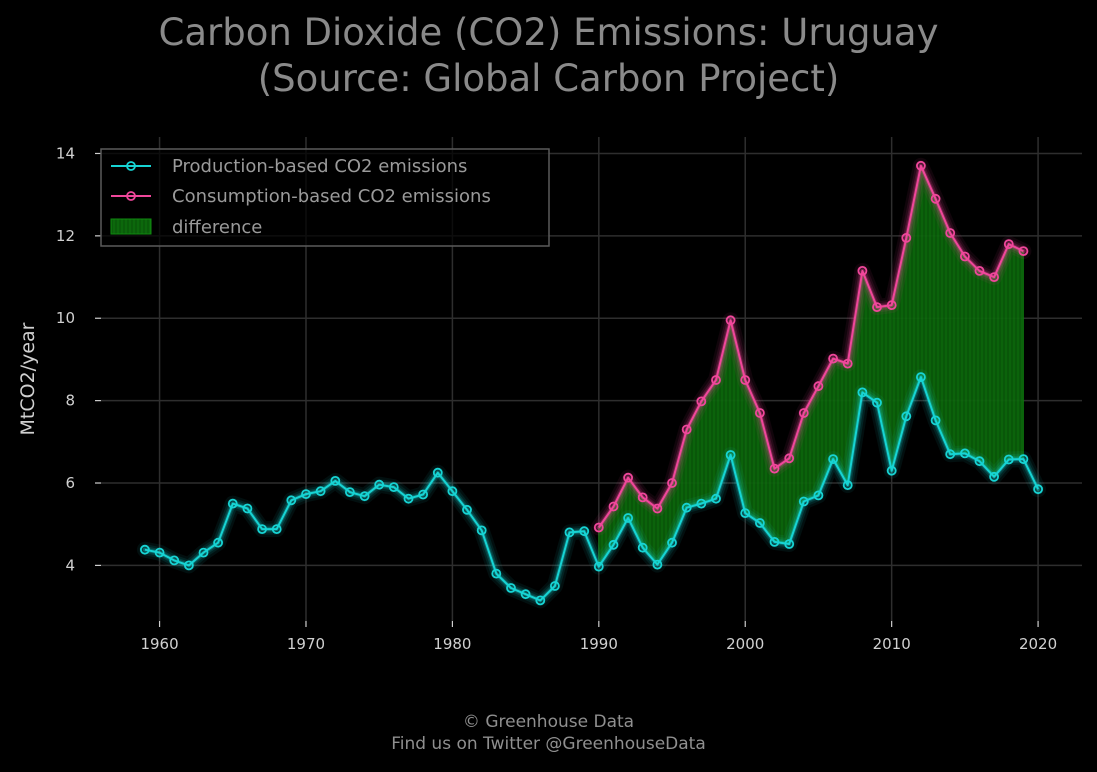 The height and width of the screenshot is (772, 1097). I want to click on tick-label-y: 10, so click(65, 318).